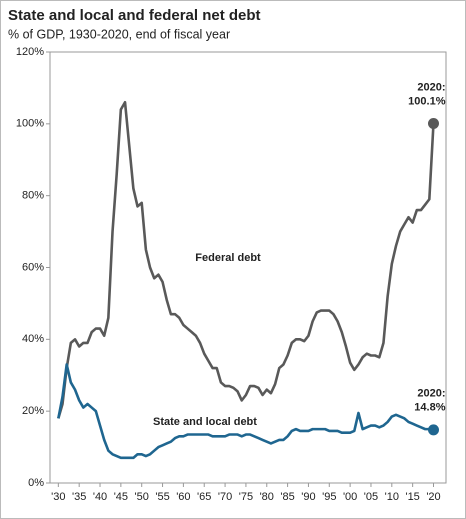 Image resolution: width=466 pixels, height=519 pixels. Describe the element at coordinates (412, 497) in the screenshot. I see `x-tick-label: '15` at that location.